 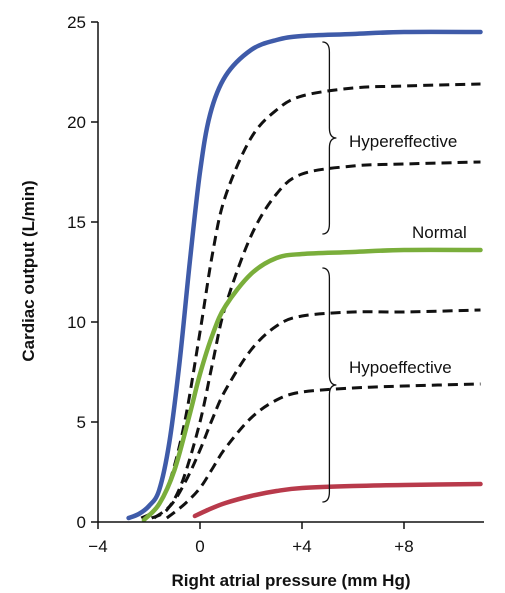 I want to click on brackets, so click(x=329, y=272).